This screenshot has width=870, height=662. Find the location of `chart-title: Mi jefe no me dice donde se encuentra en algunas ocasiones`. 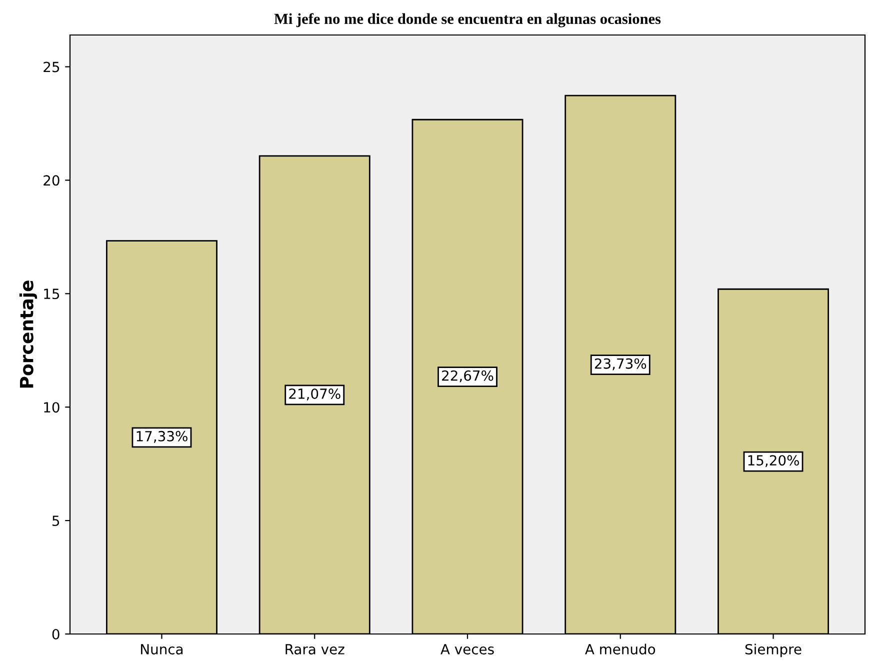

chart-title: Mi jefe no me dice donde se encuentra en algunas ocasiones is located at coordinates (467, 20).